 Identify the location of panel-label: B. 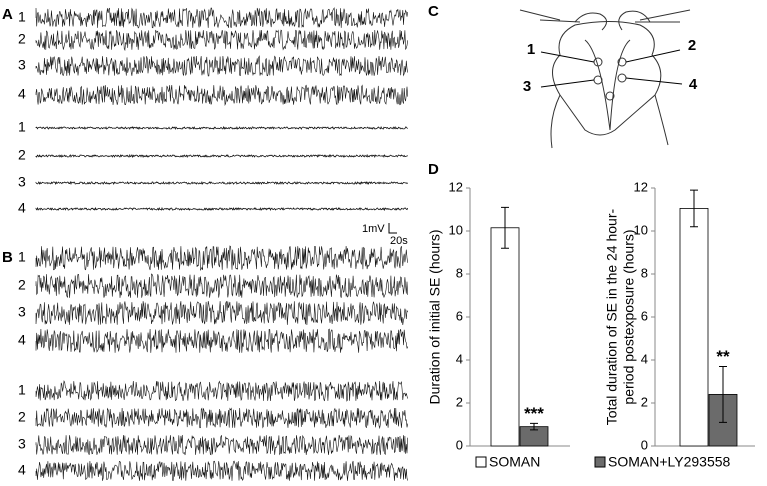
(7, 257).